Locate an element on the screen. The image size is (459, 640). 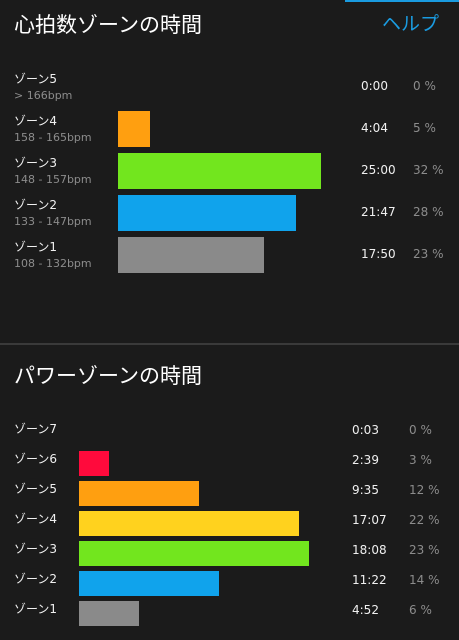
power-title: パワーゾーンの時間 is located at coordinates (108, 376).